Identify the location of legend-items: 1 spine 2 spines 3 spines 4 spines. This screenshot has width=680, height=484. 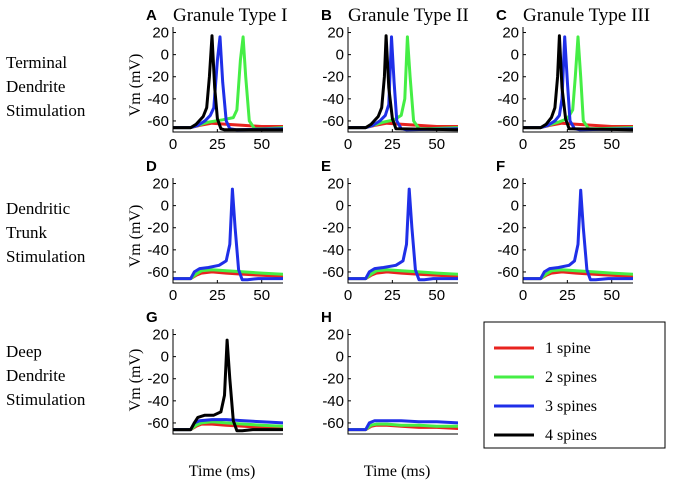
(545, 392).